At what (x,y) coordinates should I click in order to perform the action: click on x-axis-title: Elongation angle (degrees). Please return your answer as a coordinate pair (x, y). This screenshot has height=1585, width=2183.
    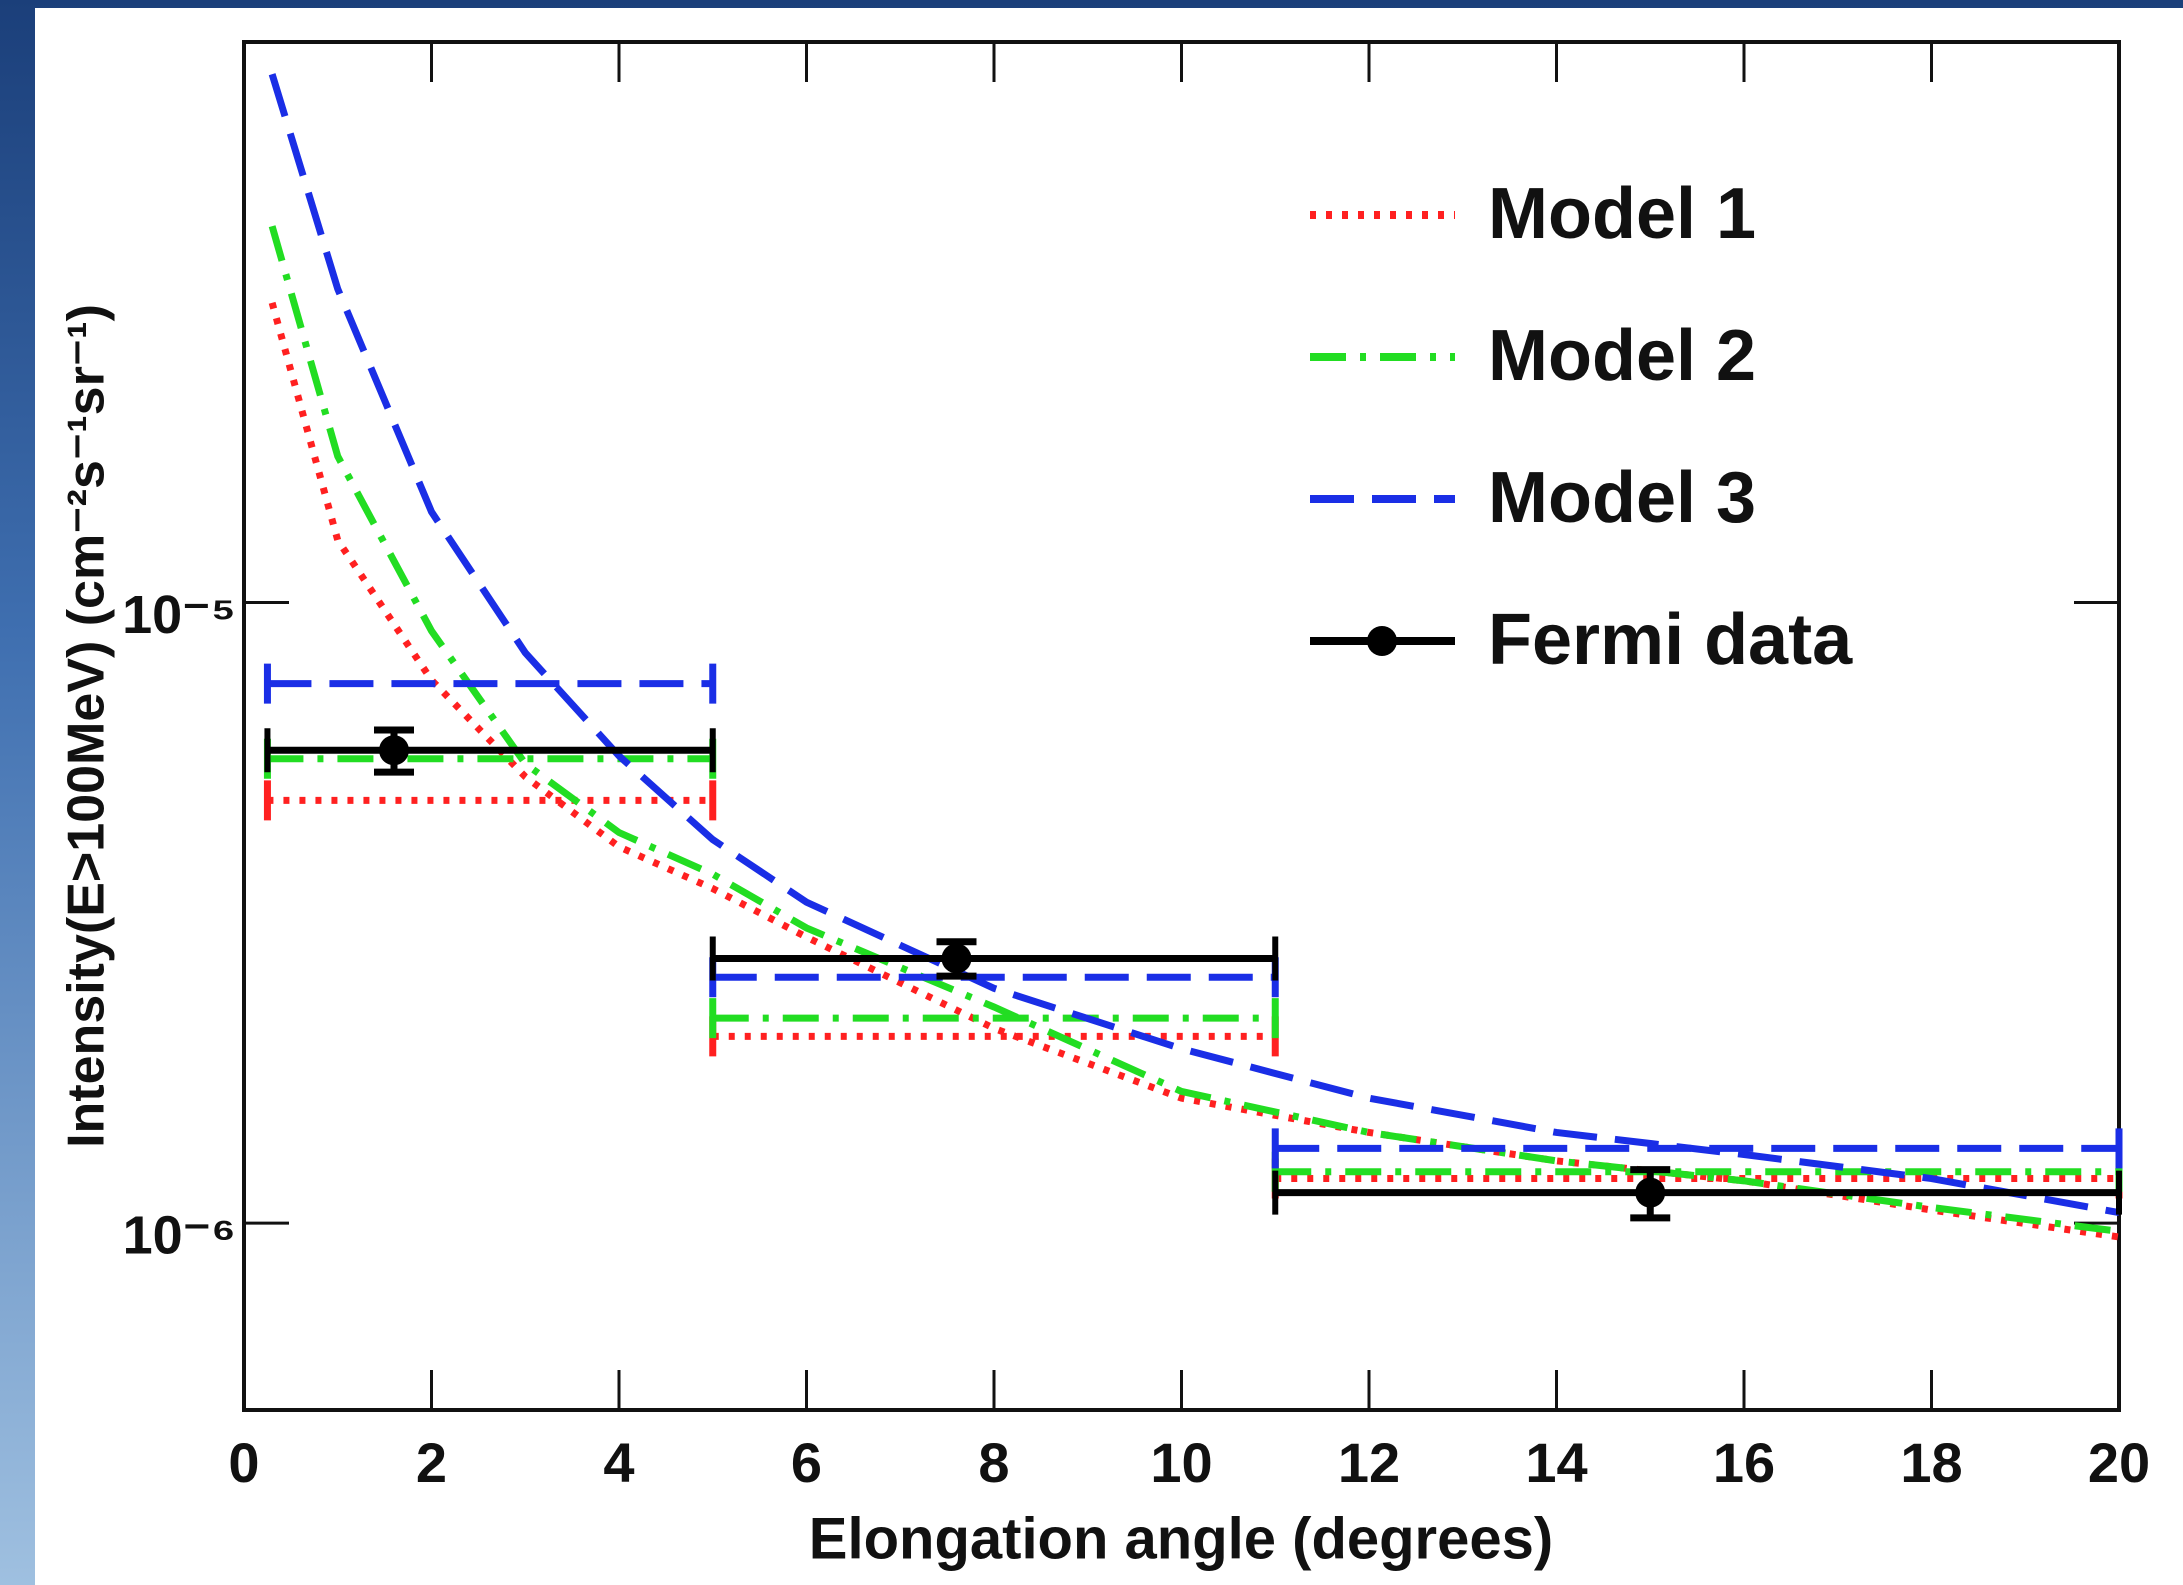
    Looking at the image, I should click on (1181, 1538).